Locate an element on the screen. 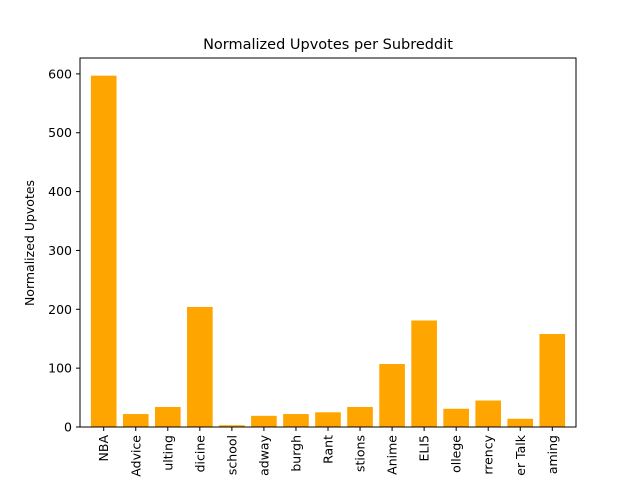  x-tick-label-1: Advice is located at coordinates (135, 456).